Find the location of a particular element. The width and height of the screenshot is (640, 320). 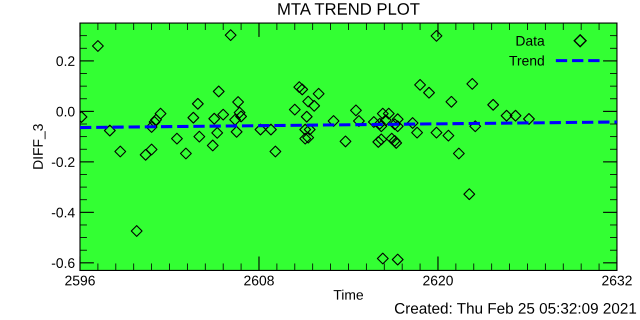

x-tick-label: 2608 is located at coordinates (259, 281).